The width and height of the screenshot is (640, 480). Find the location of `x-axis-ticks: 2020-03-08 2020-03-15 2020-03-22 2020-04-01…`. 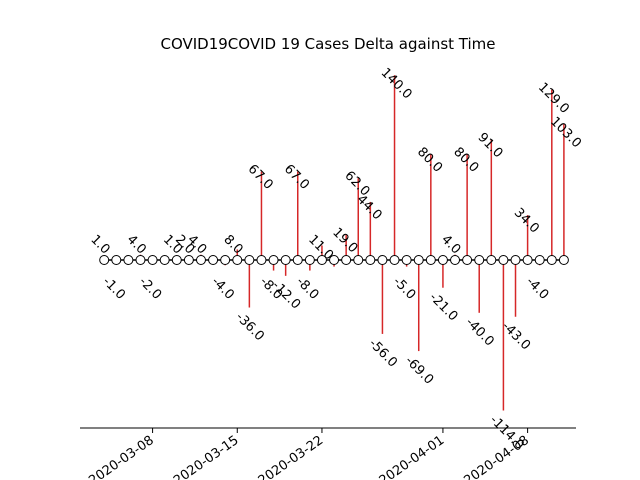

x-axis-ticks: 2020-03-08 2020-03-15 2020-03-22 2020-04-01… is located at coordinates (309, 454).